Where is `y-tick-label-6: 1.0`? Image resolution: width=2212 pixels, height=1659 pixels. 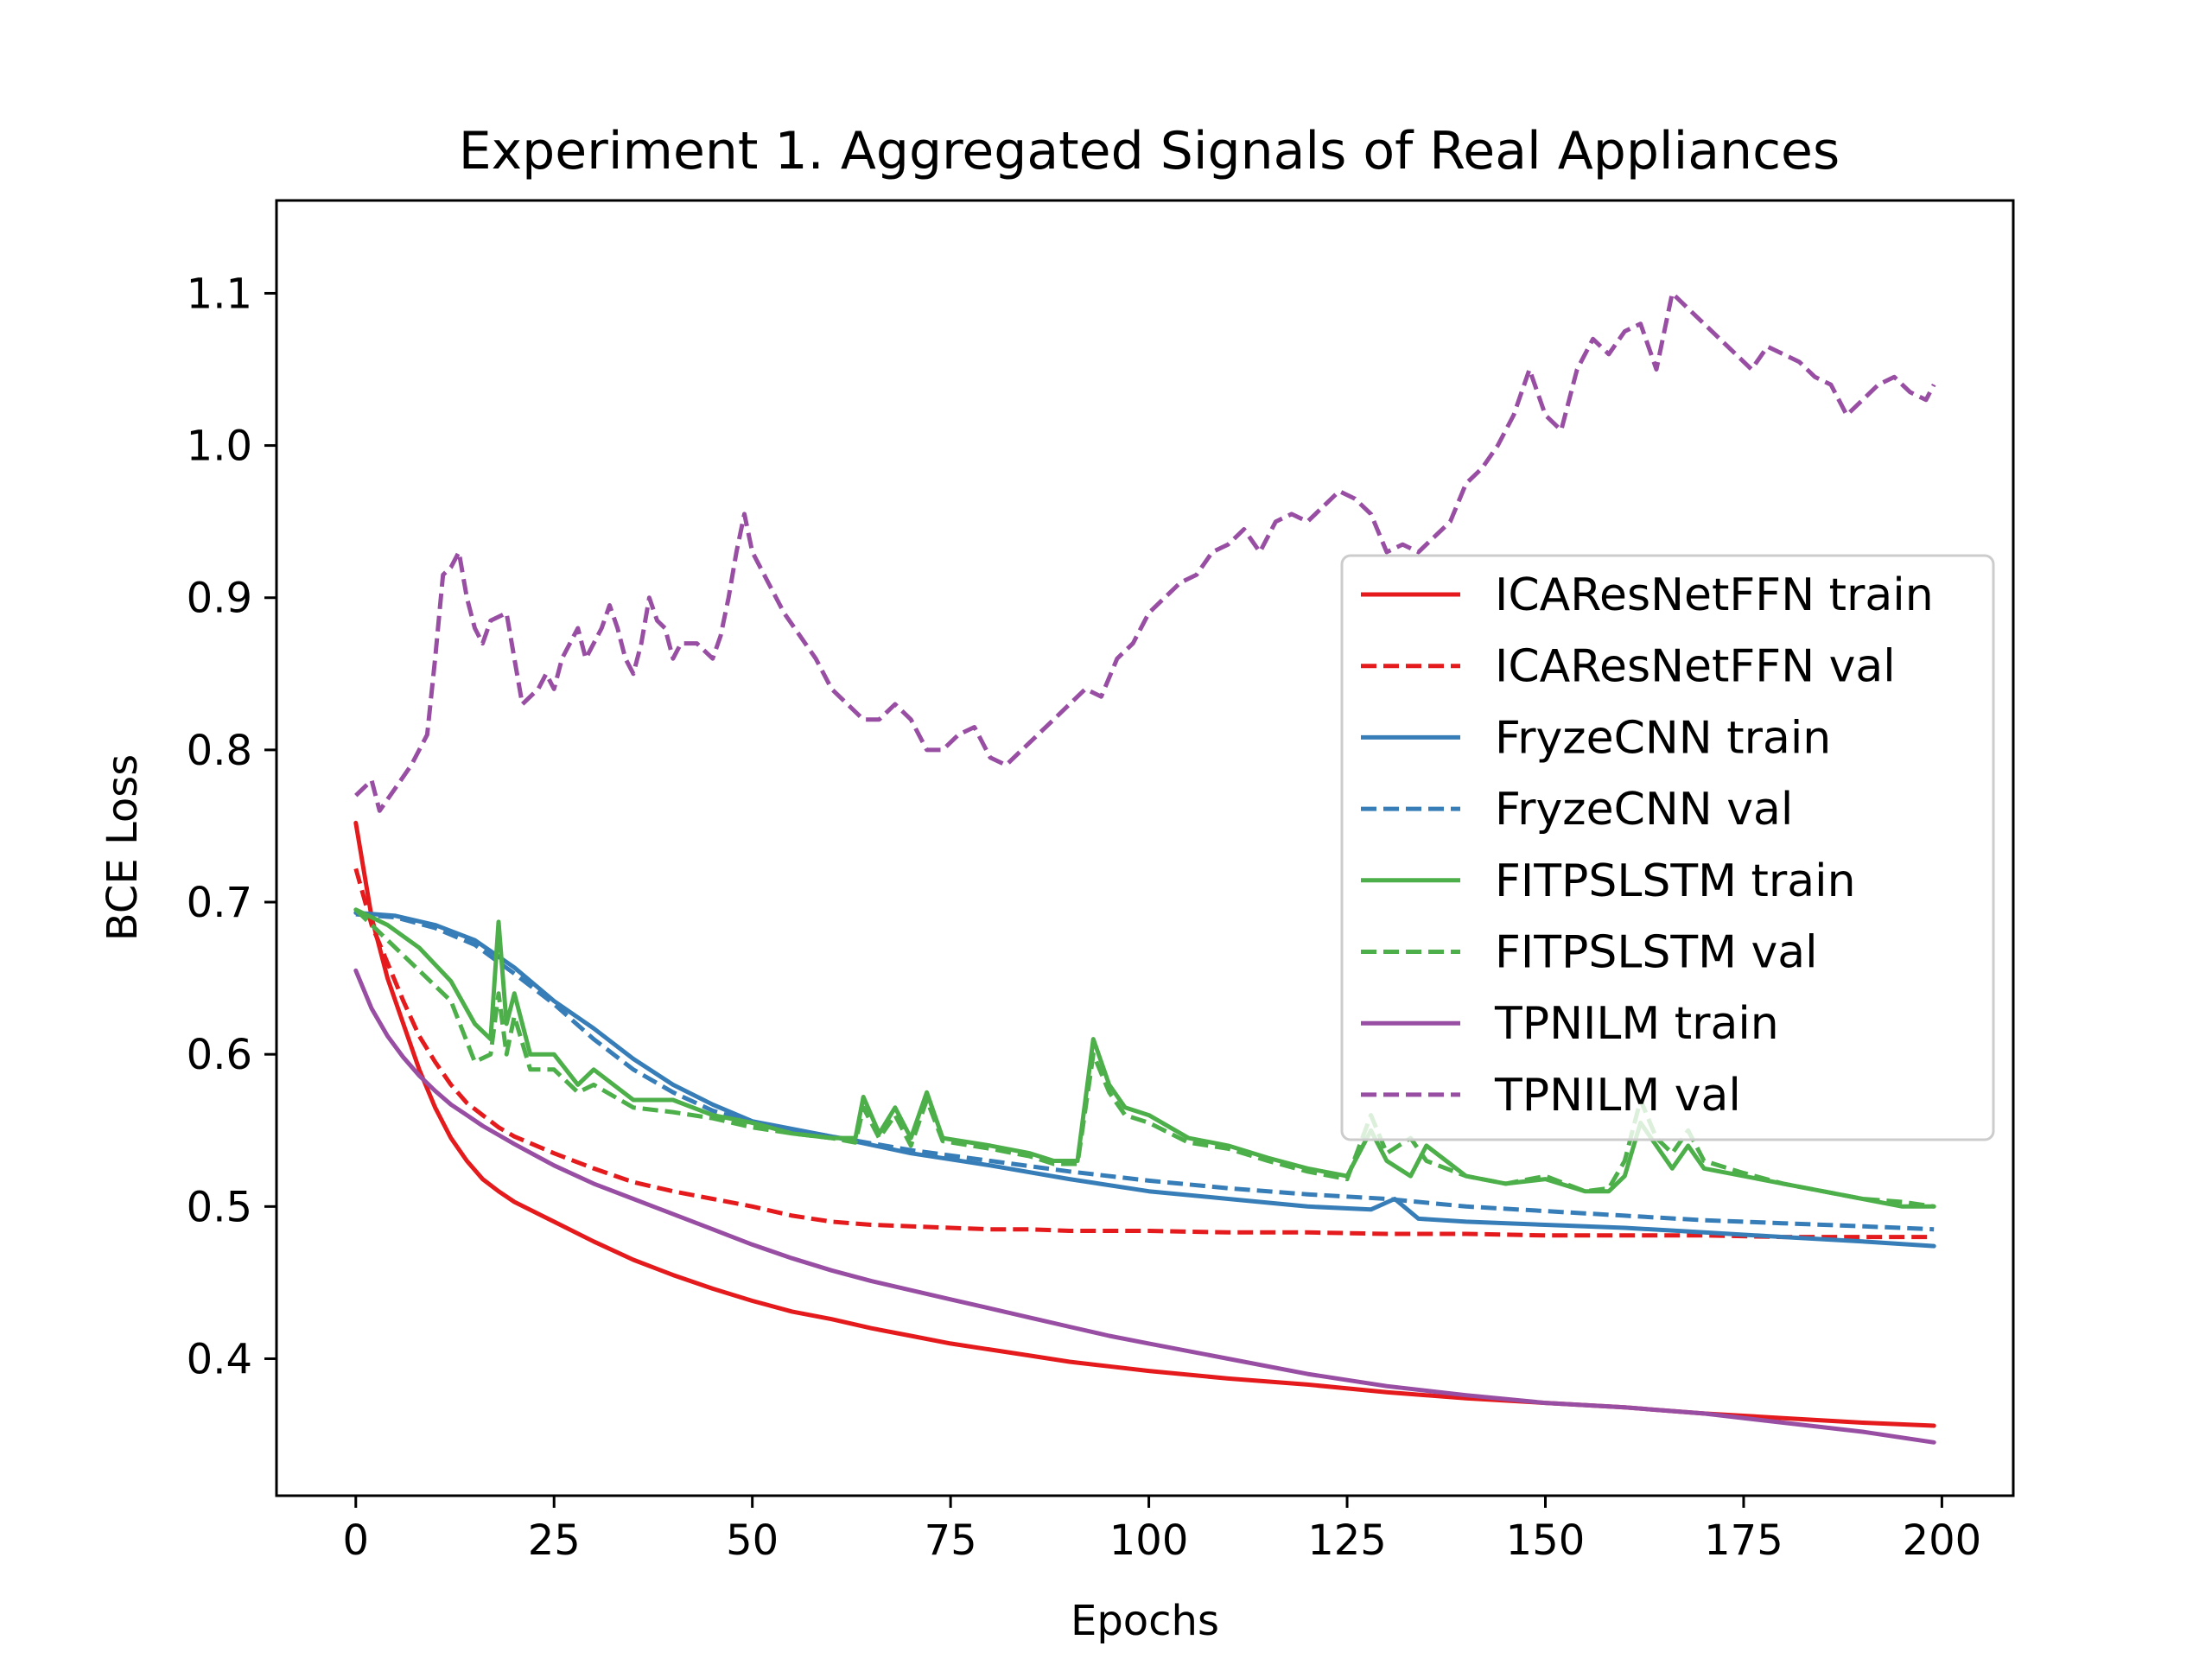 y-tick-label-6: 1.0 is located at coordinates (219, 447).